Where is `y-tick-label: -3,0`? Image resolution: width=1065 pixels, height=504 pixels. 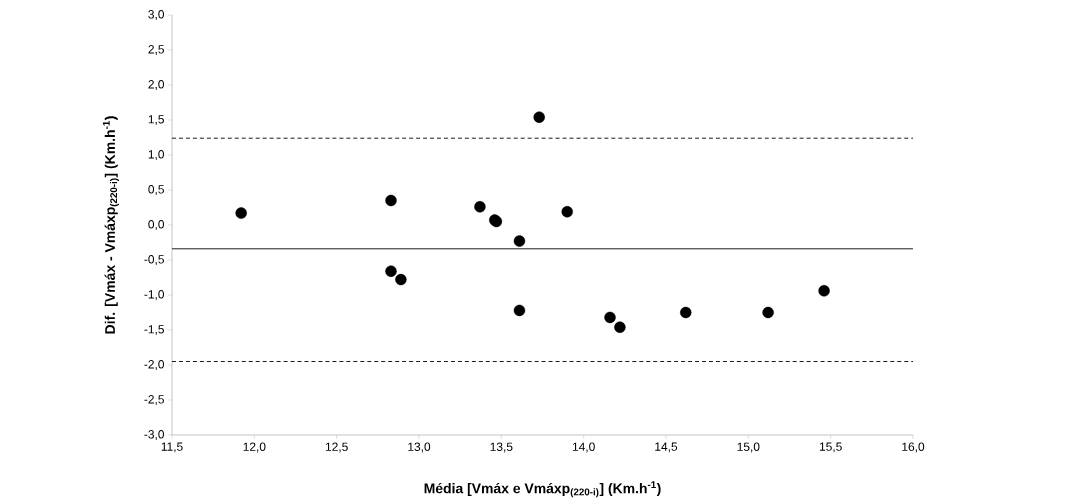
y-tick-label: -3,0 is located at coordinates (154, 435).